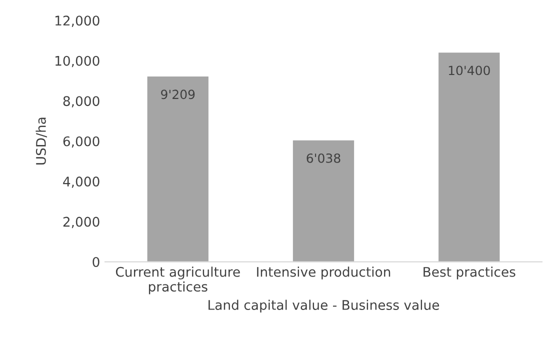  I want to click on x-tick-label: Intensive production, so click(323, 273).